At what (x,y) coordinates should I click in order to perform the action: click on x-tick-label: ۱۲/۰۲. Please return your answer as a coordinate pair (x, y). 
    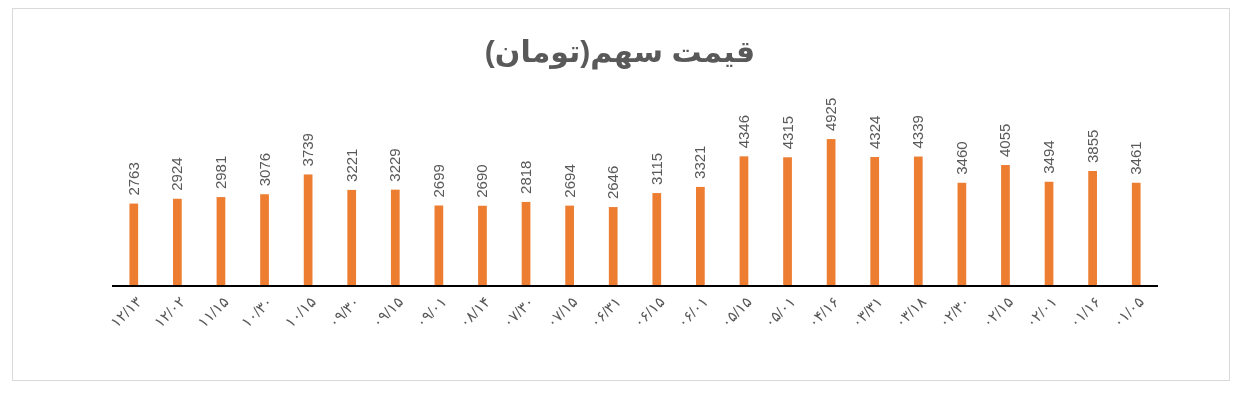
    Looking at the image, I should click on (169, 311).